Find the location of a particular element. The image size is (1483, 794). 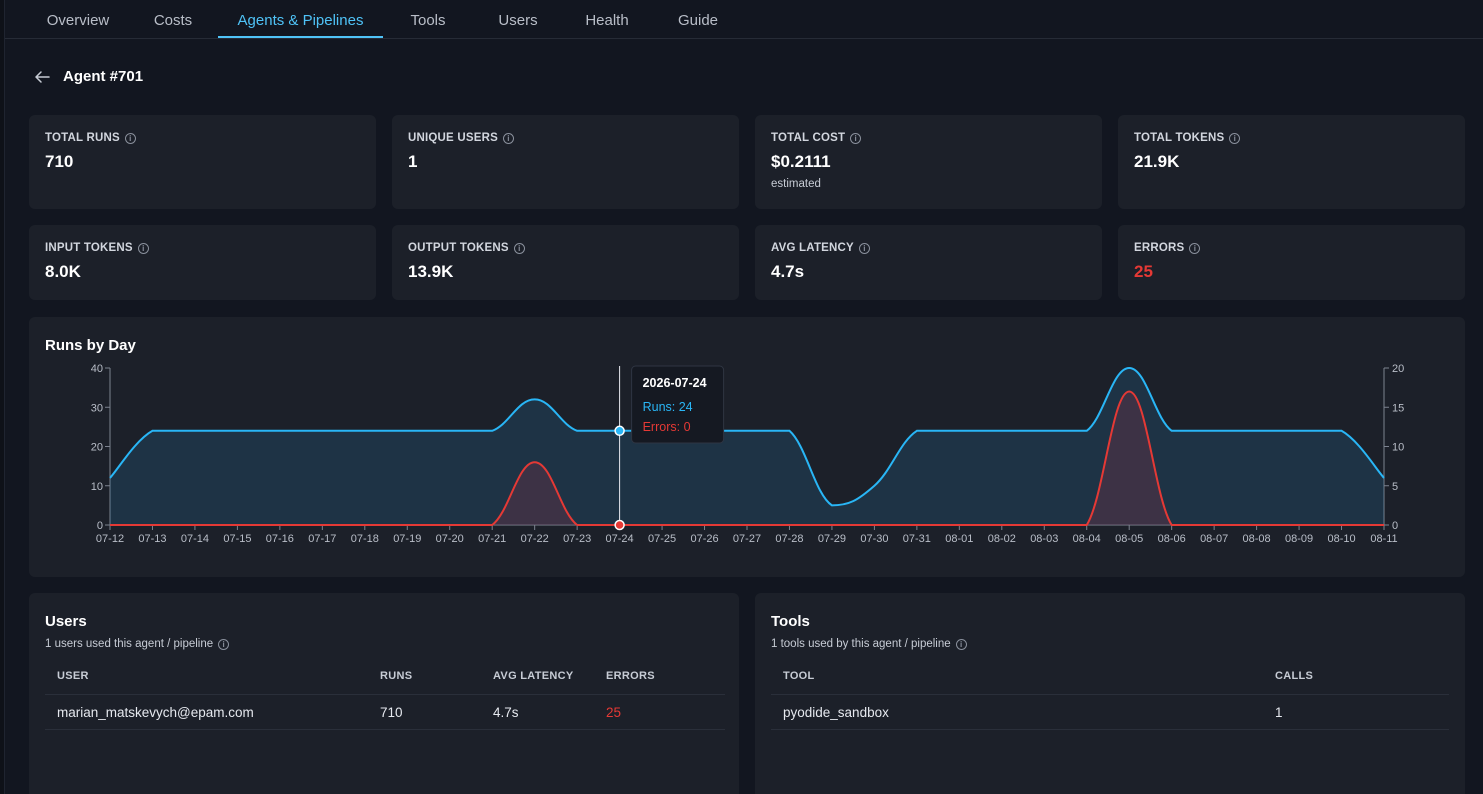

stat-value: 21.9K is located at coordinates (1157, 161).